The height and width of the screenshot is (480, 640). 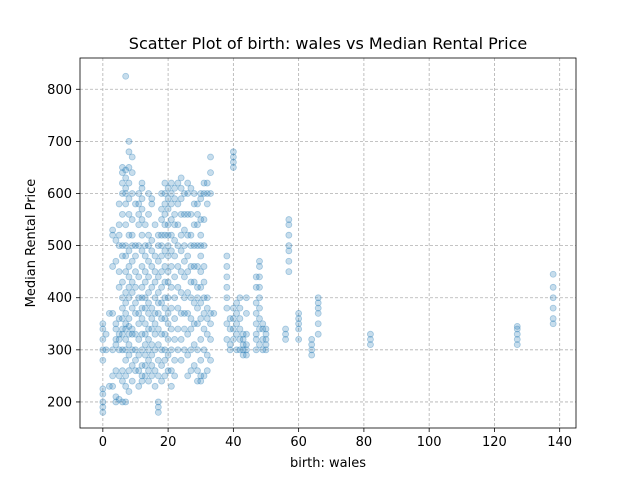 I want to click on x-tick-label: 20, so click(x=168, y=442).